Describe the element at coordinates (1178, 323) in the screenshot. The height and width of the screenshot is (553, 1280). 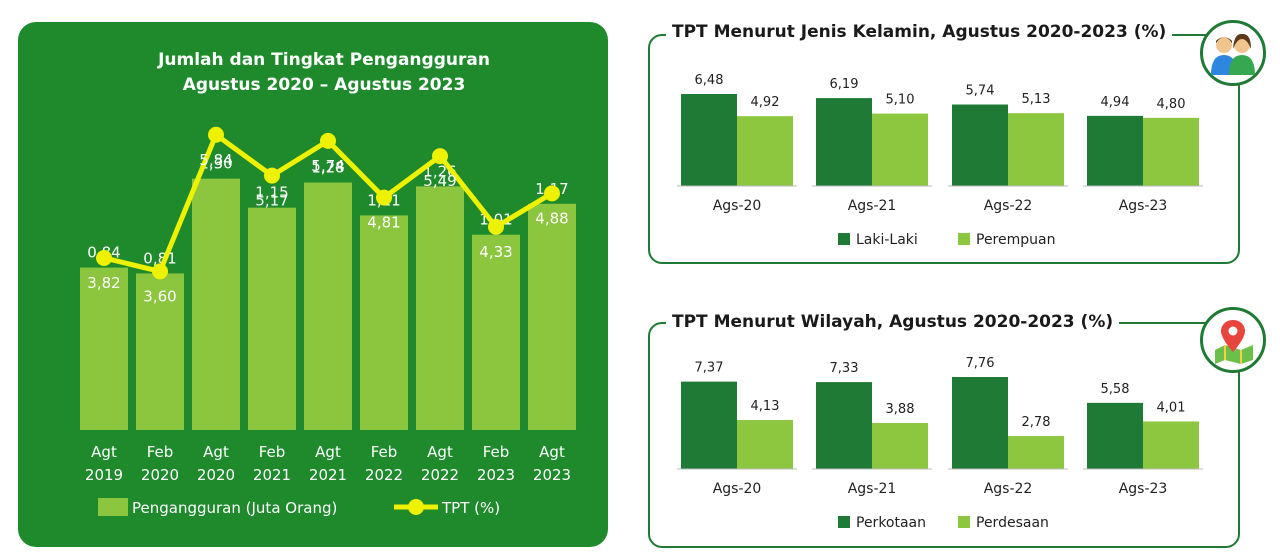
I see `region-title-connector` at that location.